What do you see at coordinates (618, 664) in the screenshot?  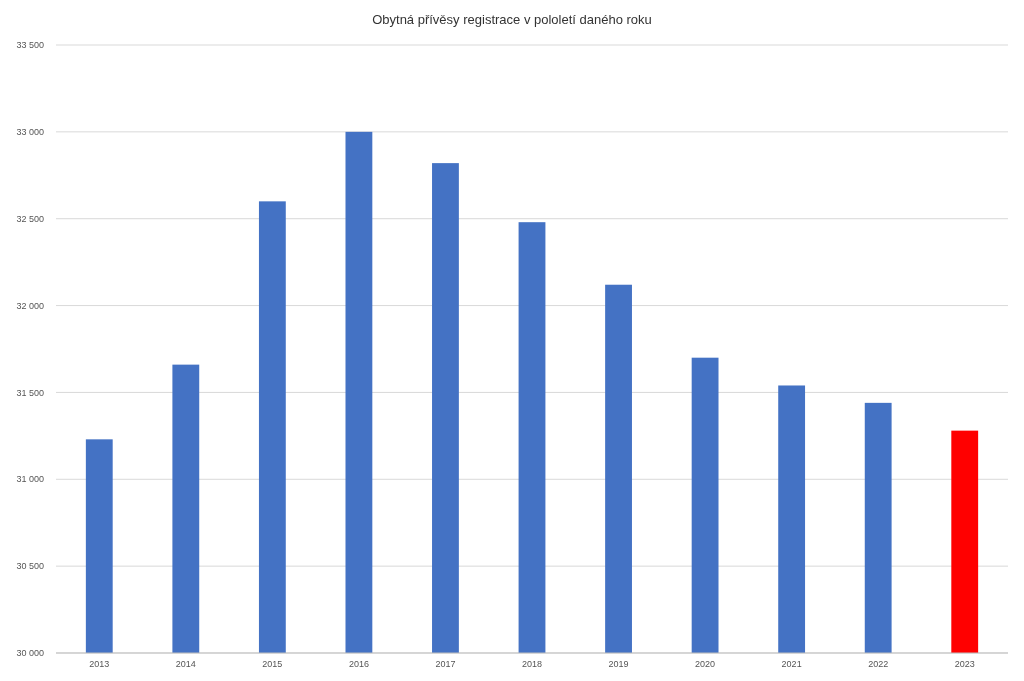 I see `x-tick-label: 2019` at bounding box center [618, 664].